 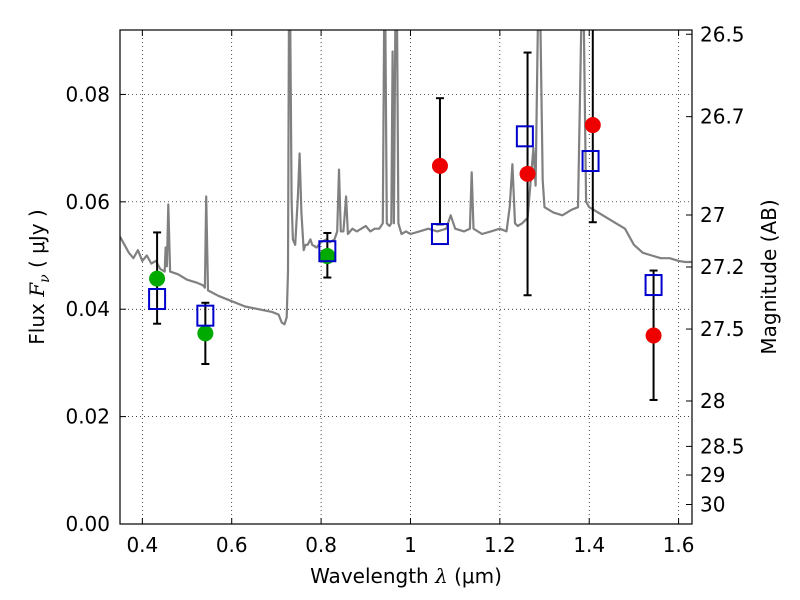 What do you see at coordinates (722, 117) in the screenshot?
I see `right-tick-label: 26.7` at bounding box center [722, 117].